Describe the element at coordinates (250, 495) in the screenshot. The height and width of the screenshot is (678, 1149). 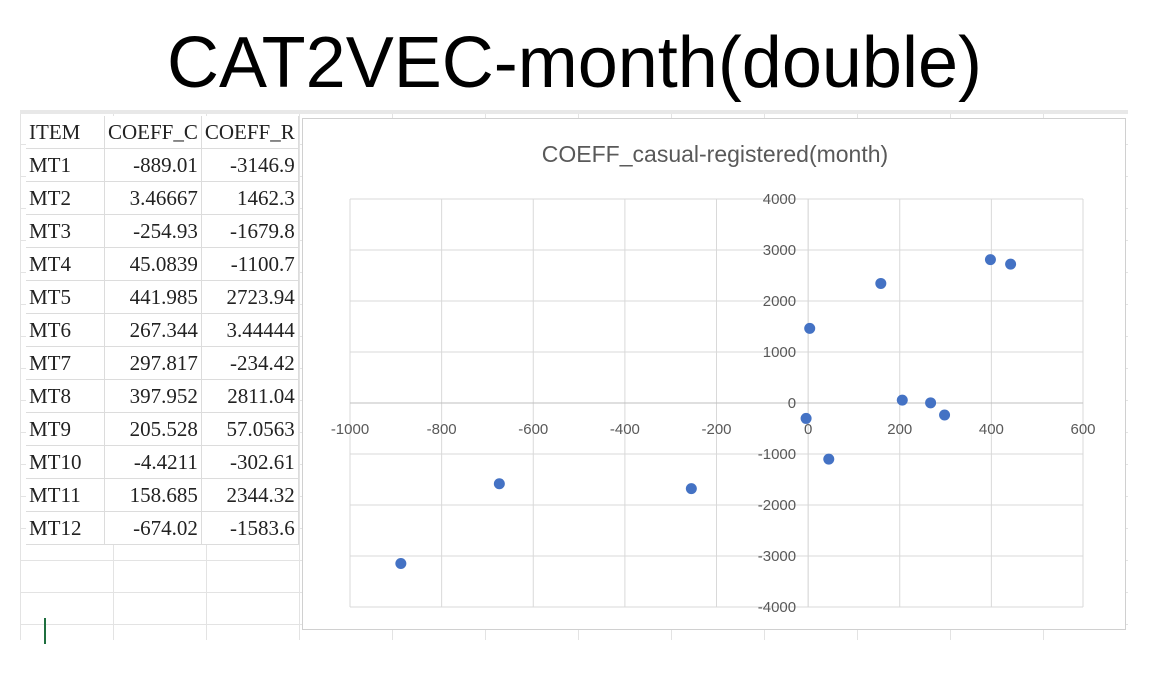
I see `table-cell: 2344.32` at that location.